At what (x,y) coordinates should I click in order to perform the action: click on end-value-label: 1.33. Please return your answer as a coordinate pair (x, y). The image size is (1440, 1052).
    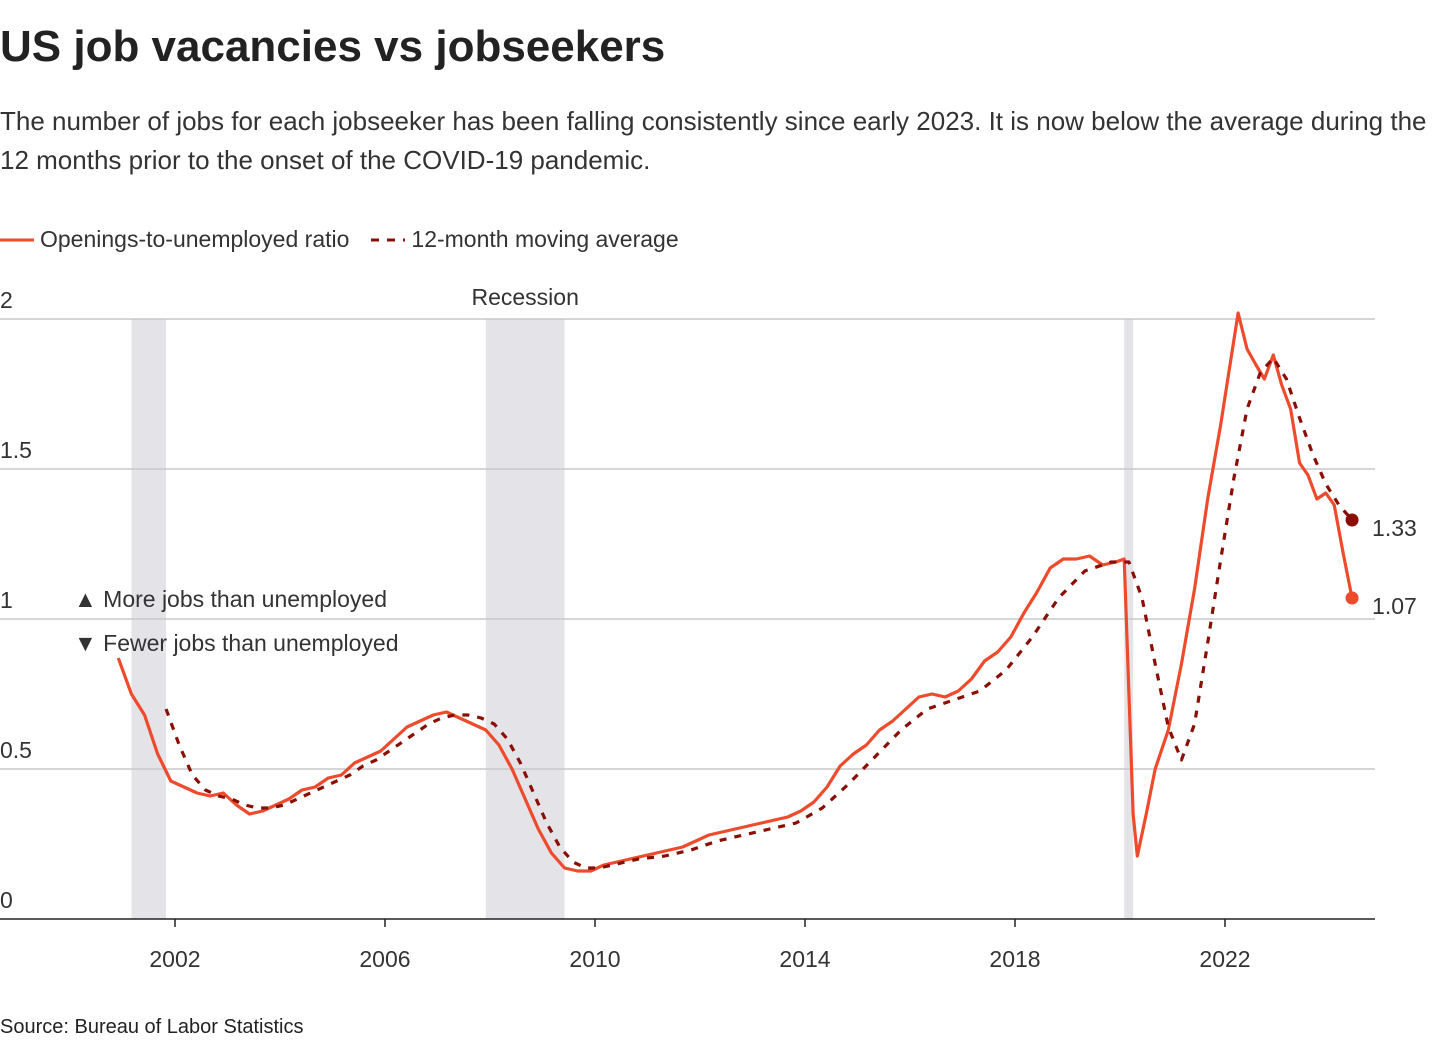
    Looking at the image, I should click on (1394, 528).